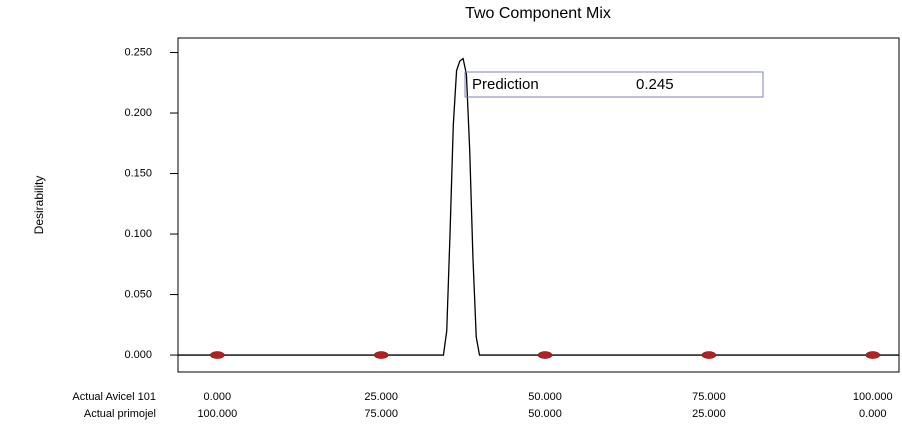  I want to click on prediction-label: Prediction, so click(505, 84).